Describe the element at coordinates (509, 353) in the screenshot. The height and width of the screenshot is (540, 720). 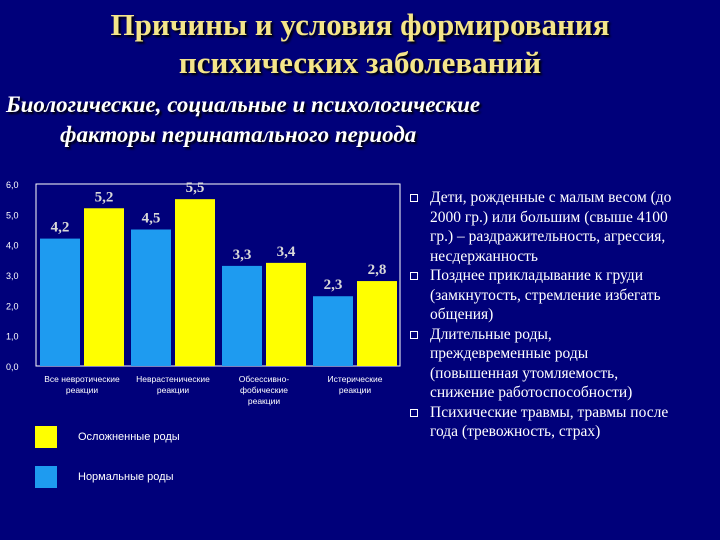
I see `bullet-text-line: преждевременные роды` at that location.